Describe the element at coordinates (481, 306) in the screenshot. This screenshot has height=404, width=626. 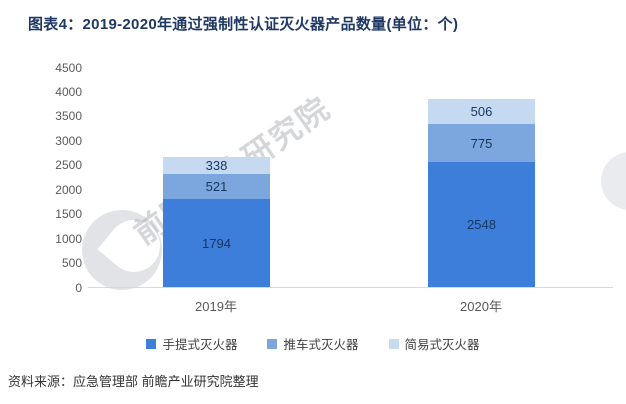
I see `x-axis-category-label: 2020年` at that location.